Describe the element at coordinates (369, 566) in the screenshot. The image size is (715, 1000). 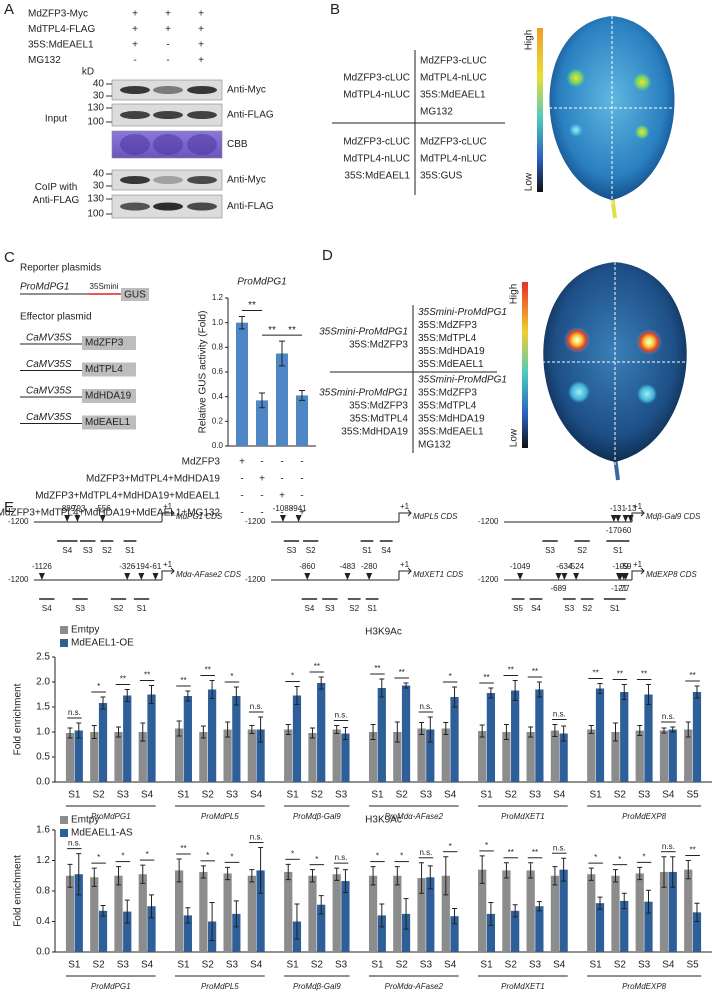
I see `site-label: -280` at that location.